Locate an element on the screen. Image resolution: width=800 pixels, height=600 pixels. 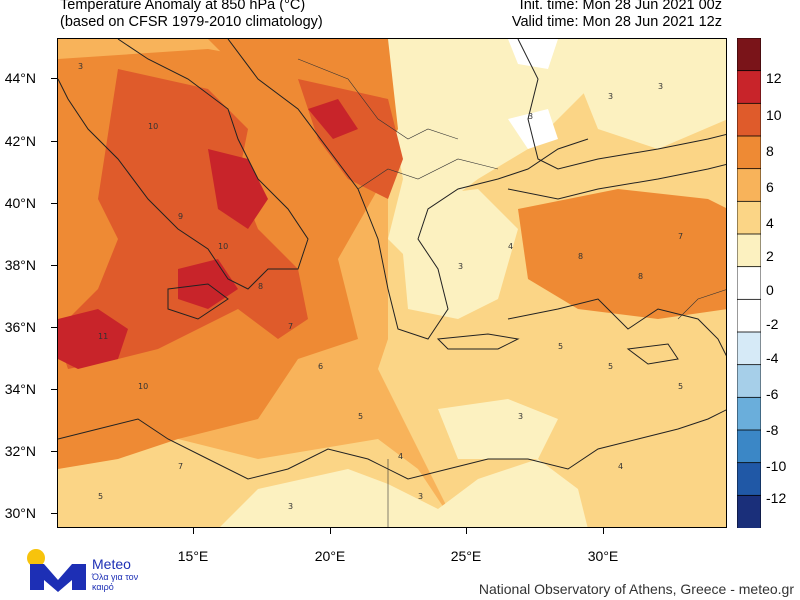
title-line-2: (based on CFSR 1979-2010 climatology) is located at coordinates (191, 22).